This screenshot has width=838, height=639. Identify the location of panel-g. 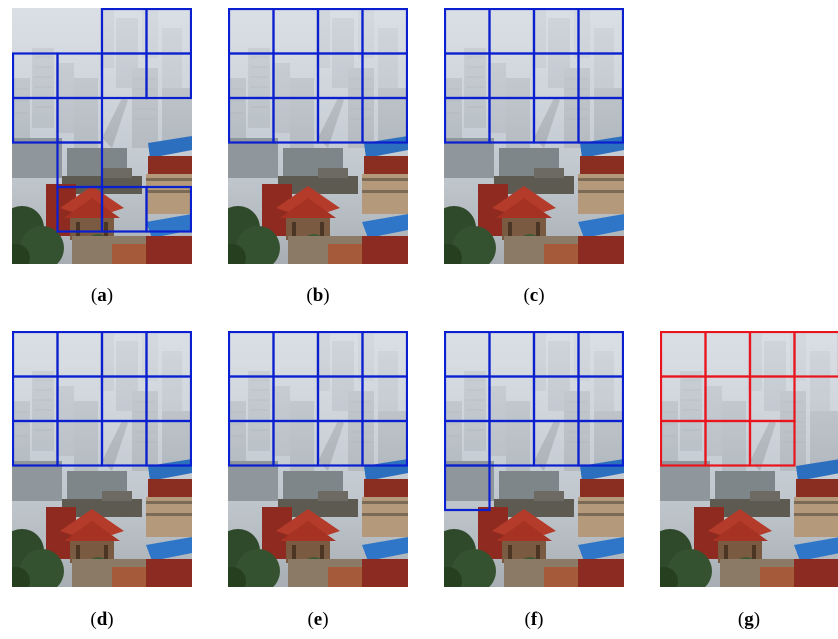
(749, 459).